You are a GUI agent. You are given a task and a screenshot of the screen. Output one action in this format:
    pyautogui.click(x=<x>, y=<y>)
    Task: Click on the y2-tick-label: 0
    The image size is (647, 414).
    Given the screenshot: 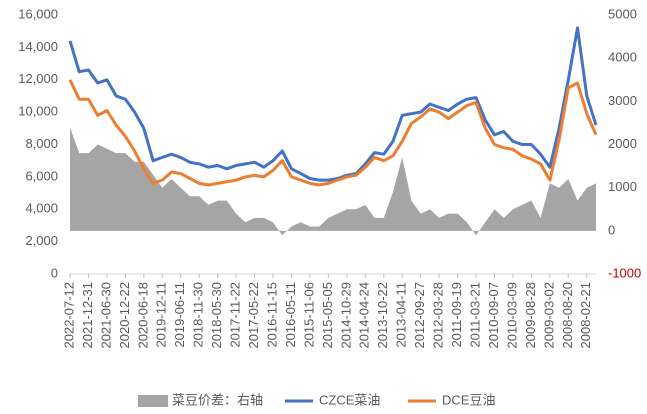 What is the action you would take?
    pyautogui.click(x=611, y=229)
    